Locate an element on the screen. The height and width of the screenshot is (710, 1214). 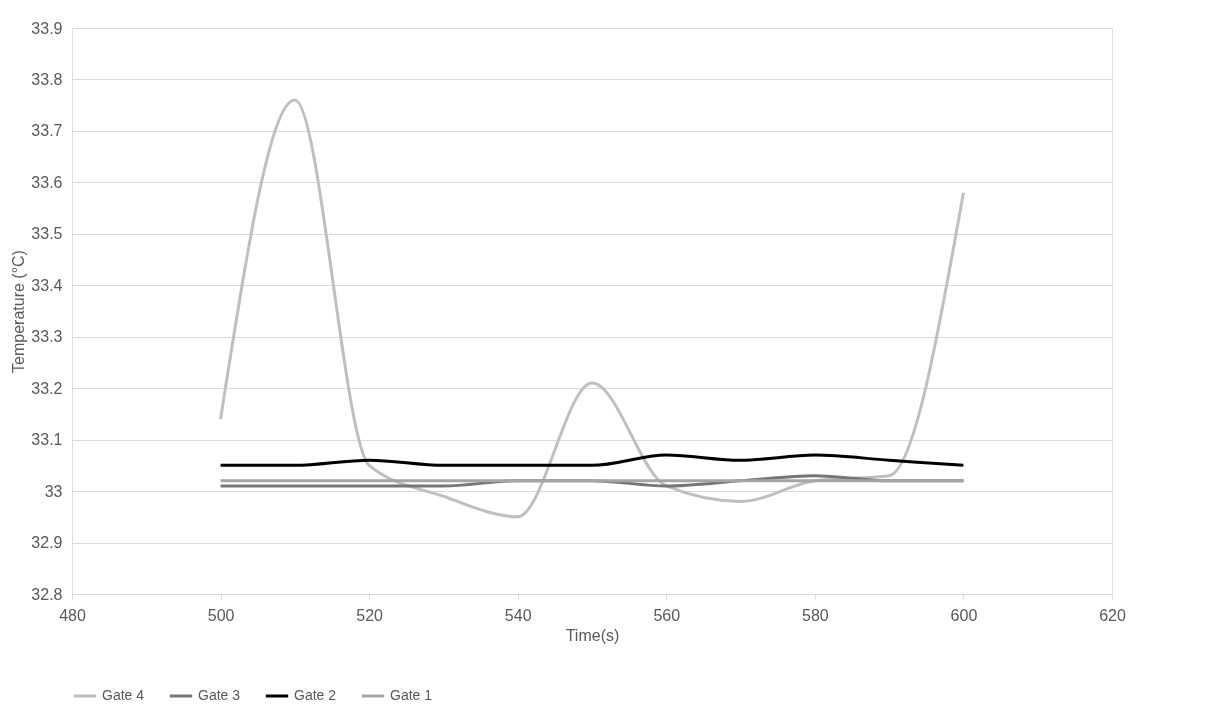
y-tick-label: 33.3 is located at coordinates (47, 337).